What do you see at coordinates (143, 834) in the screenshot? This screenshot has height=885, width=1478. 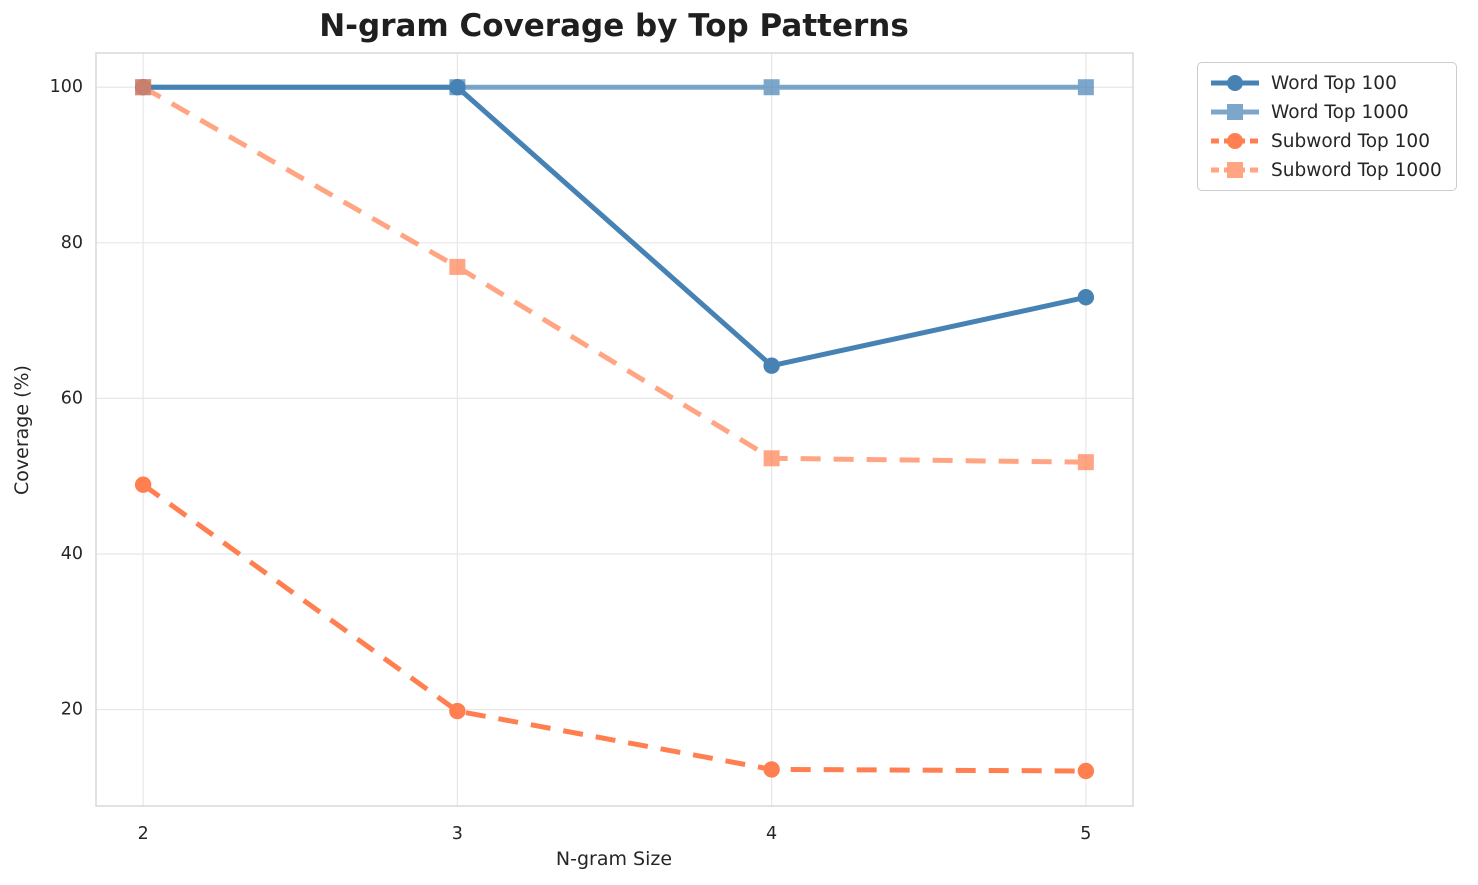 I see `x-tick-label: 2` at bounding box center [143, 834].